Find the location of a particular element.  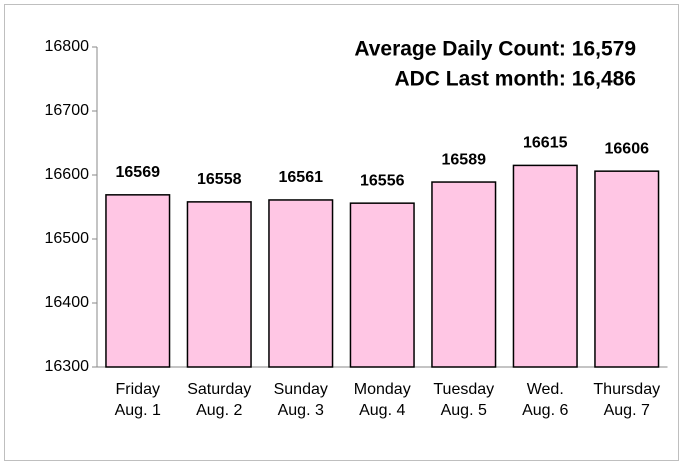

x-tick-label: Aug. 3 is located at coordinates (301, 410).